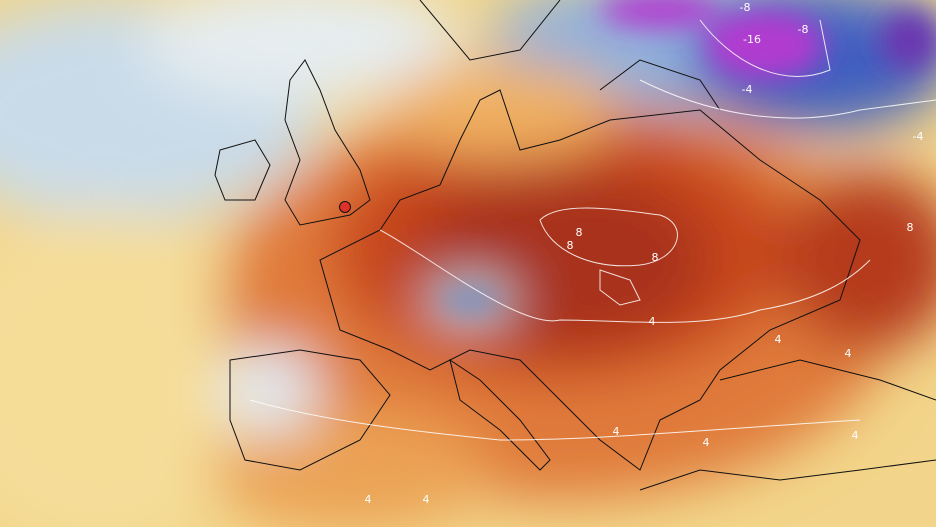 Image resolution: width=936 pixels, height=527 pixels. Describe the element at coordinates (345, 207) in the screenshot. I see `location-marker` at that location.